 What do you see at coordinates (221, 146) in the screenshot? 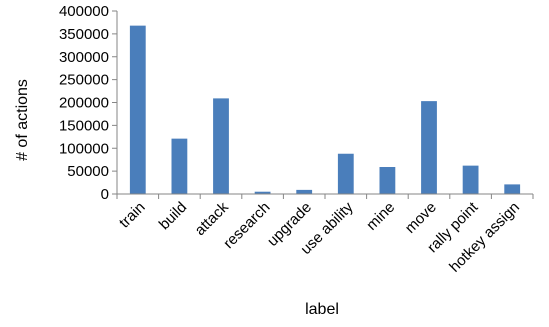
I see `bar-attack` at bounding box center [221, 146].